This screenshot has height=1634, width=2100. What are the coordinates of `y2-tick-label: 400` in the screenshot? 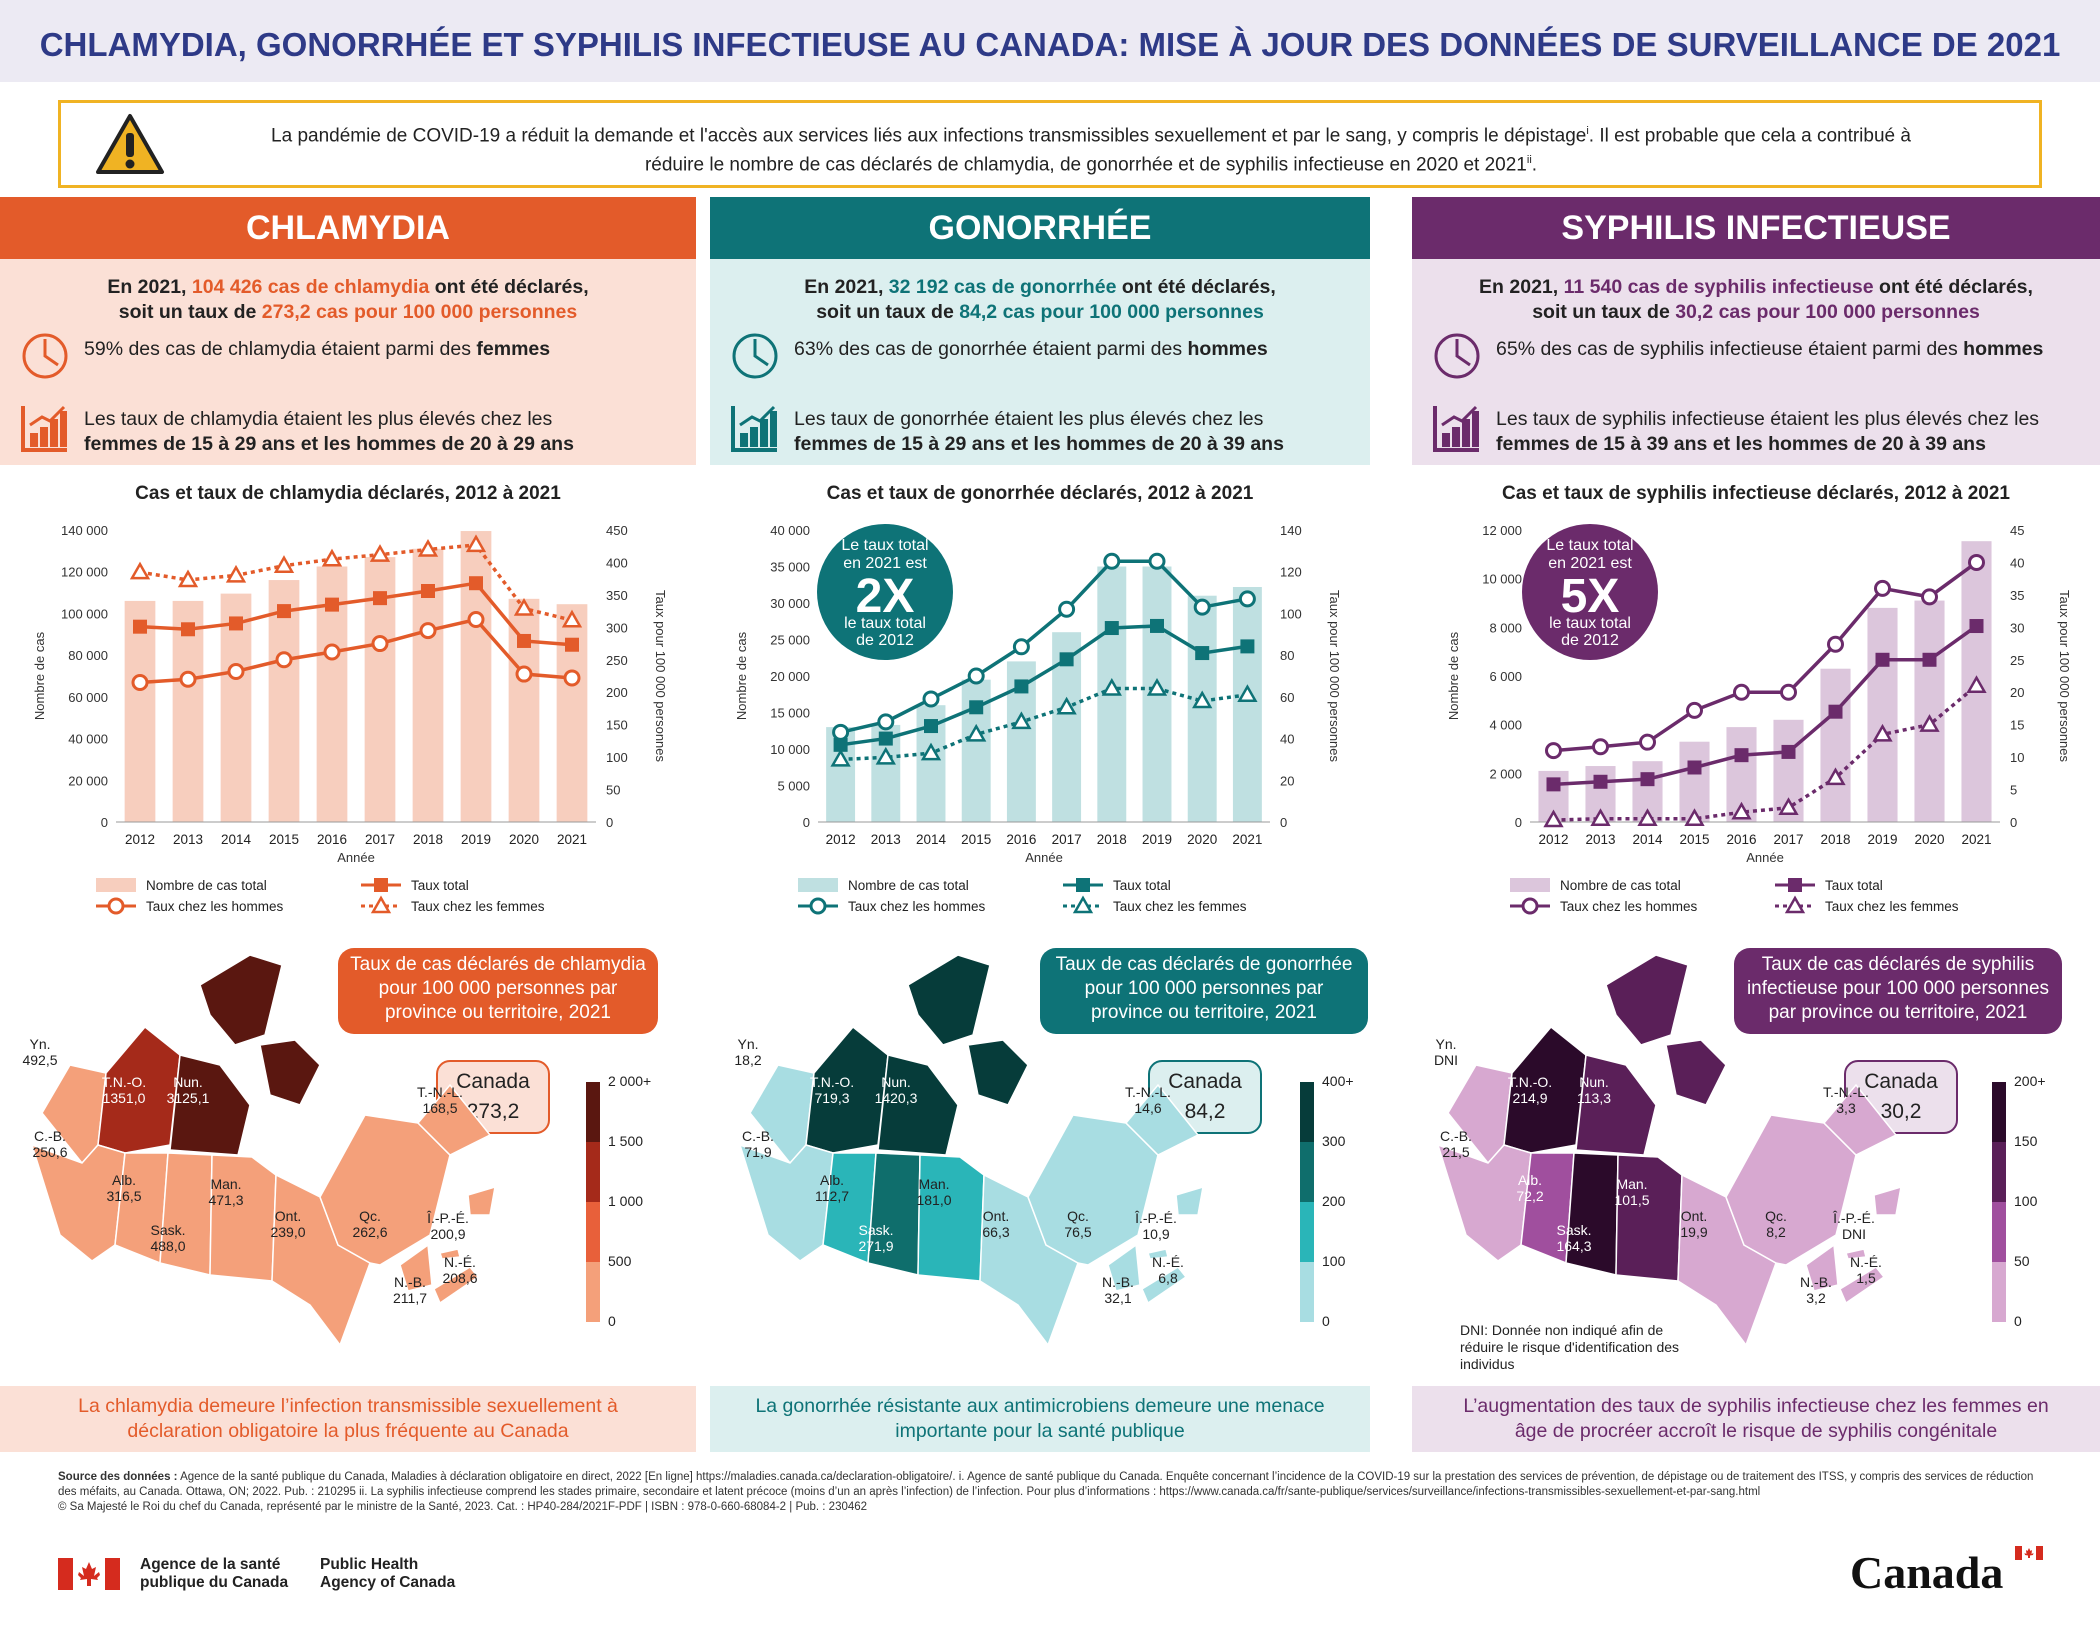 It's located at (617, 562).